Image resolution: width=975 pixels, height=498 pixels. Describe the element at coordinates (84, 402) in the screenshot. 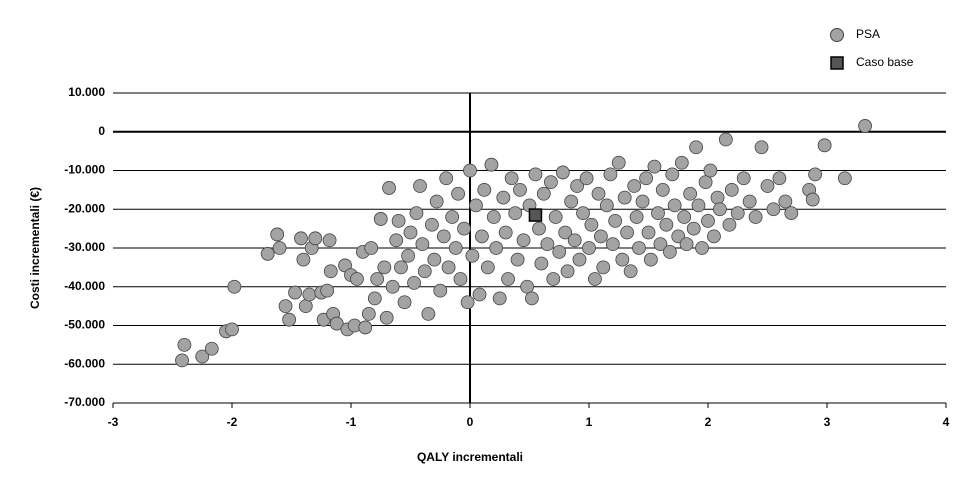

I see `y-tick-label: -70.000` at that location.